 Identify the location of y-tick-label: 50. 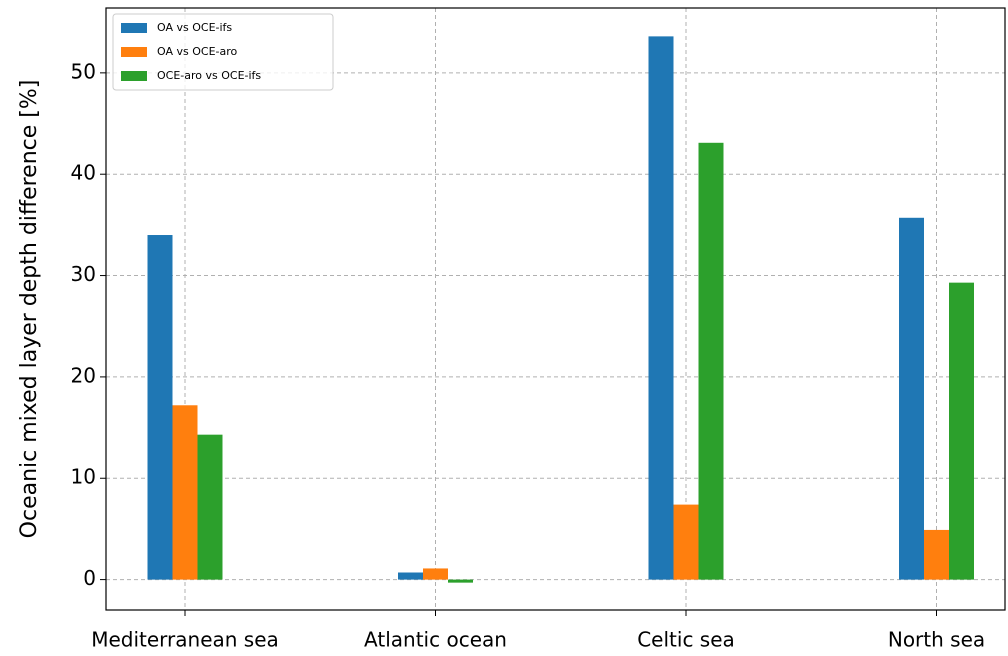
(83, 71).